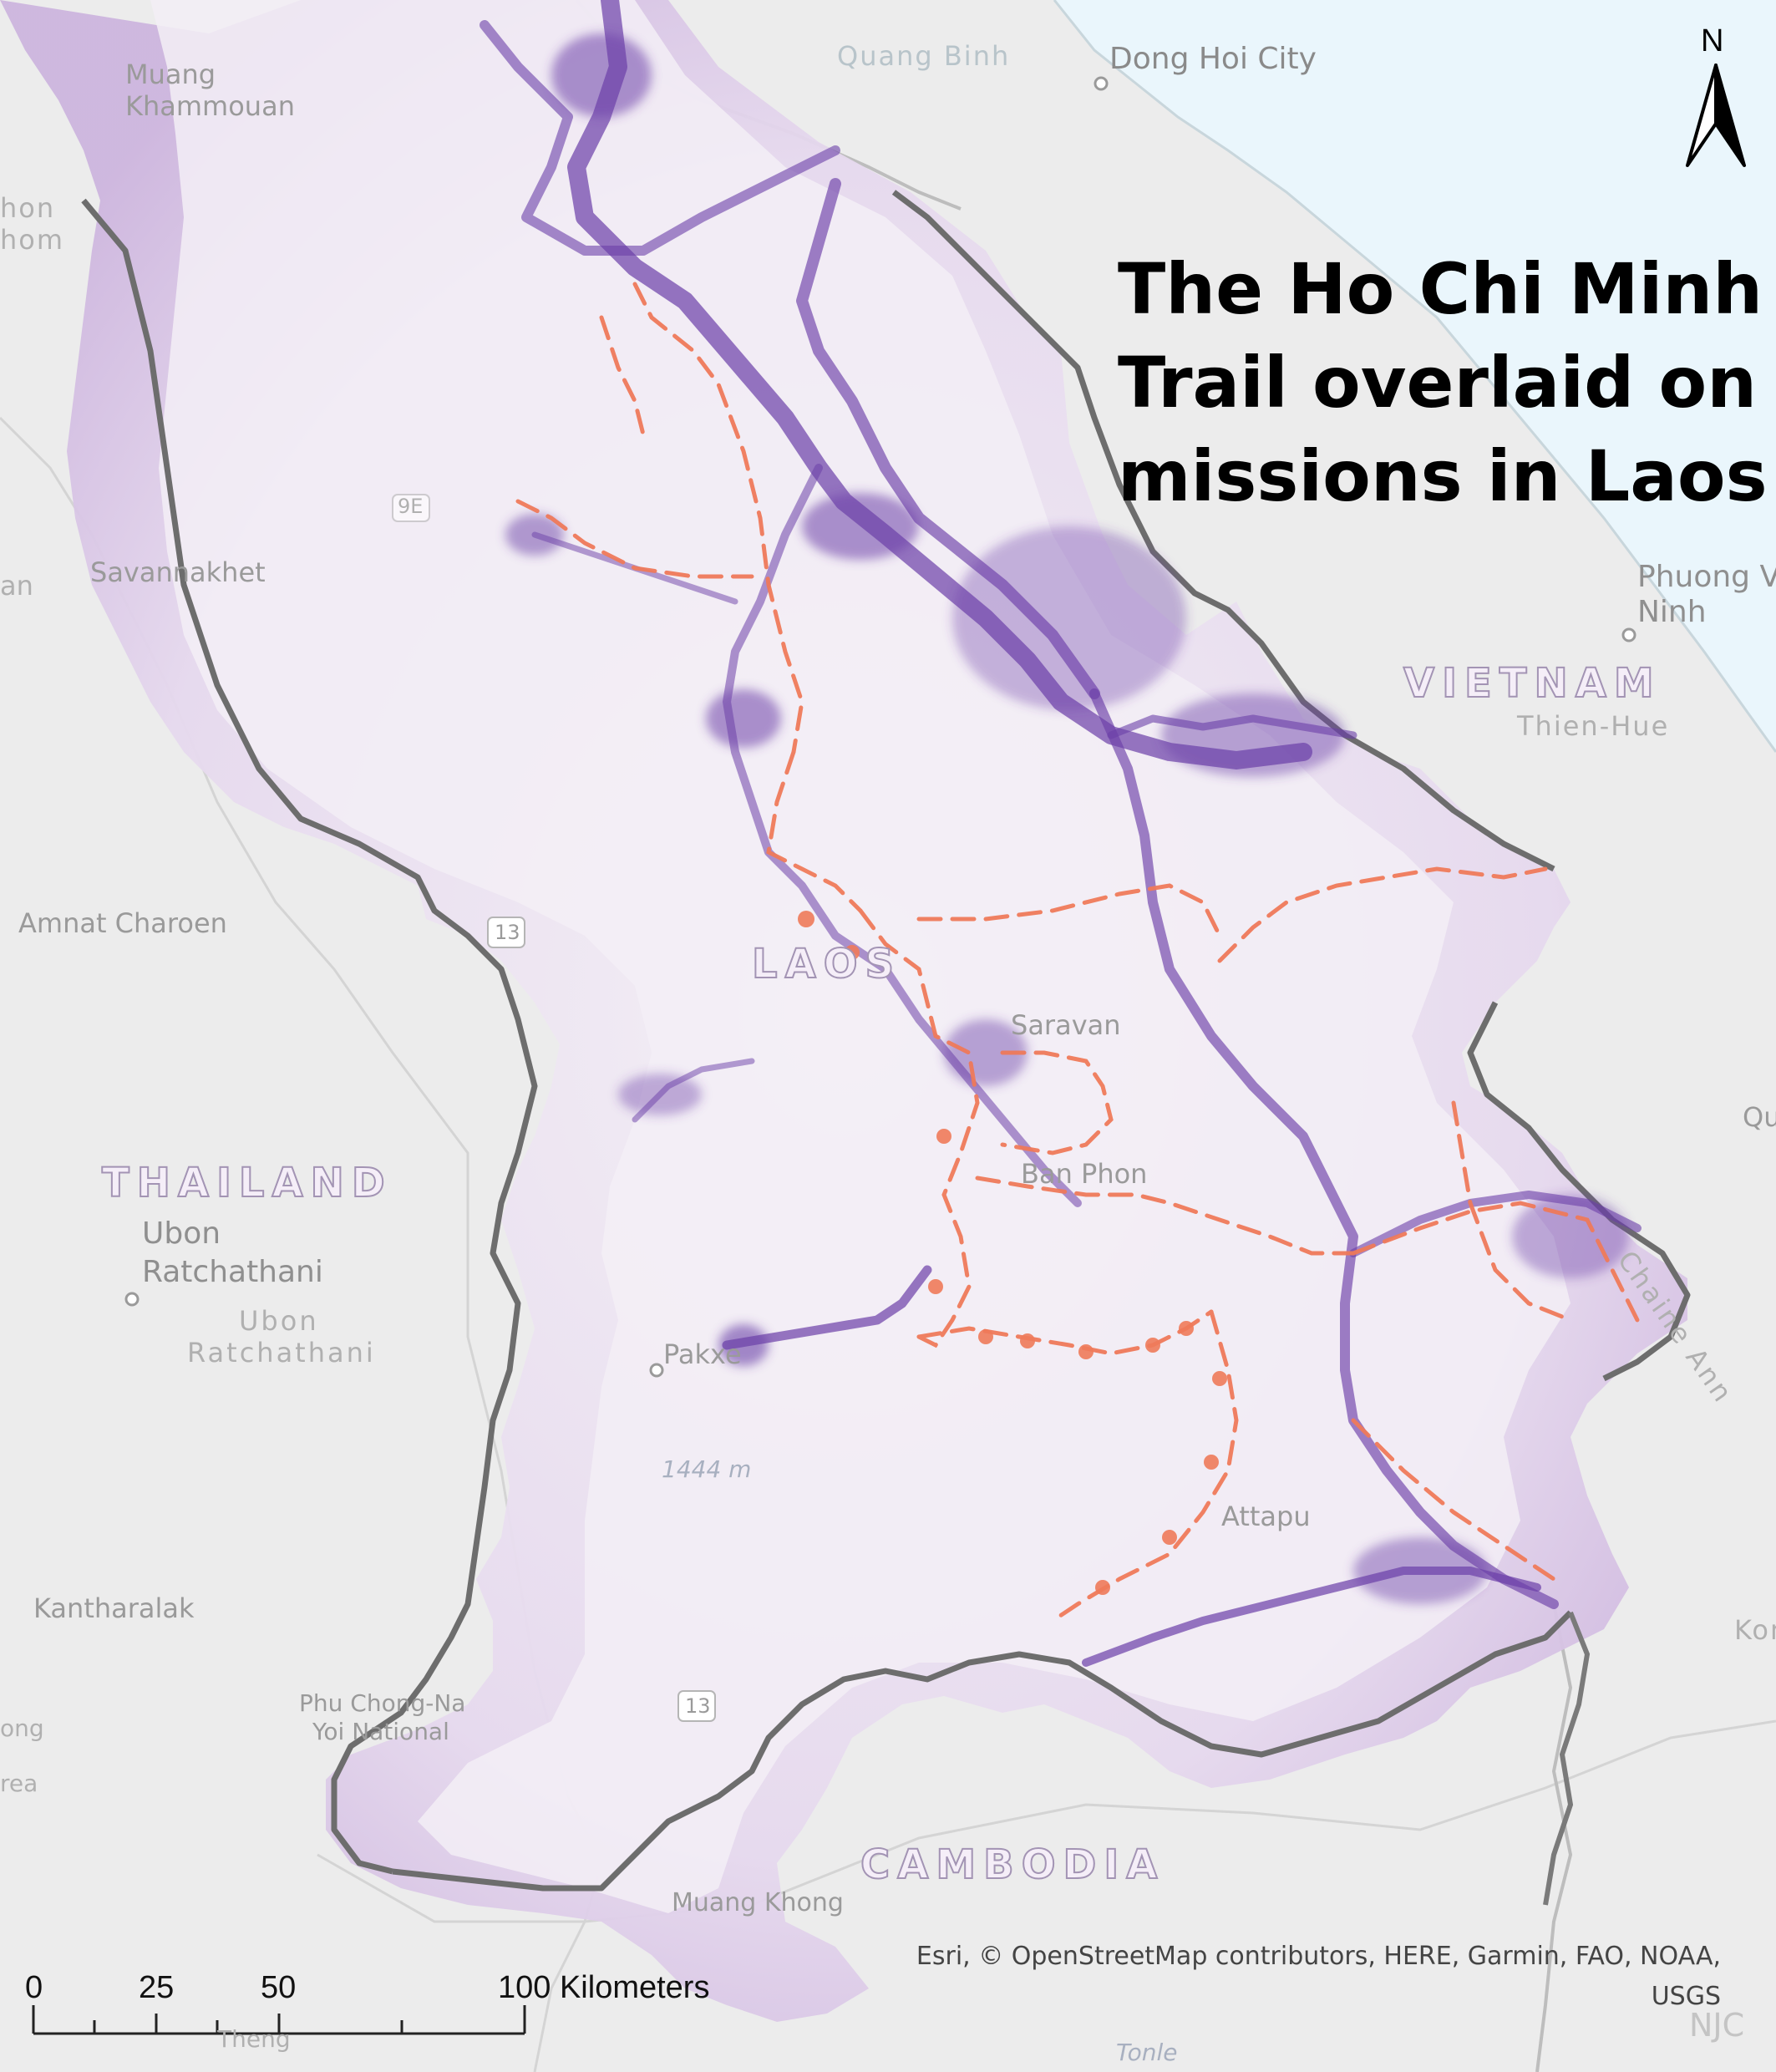  Describe the element at coordinates (634, 539) in the screenshot. I see `trail-segment-savannakhet` at that location.